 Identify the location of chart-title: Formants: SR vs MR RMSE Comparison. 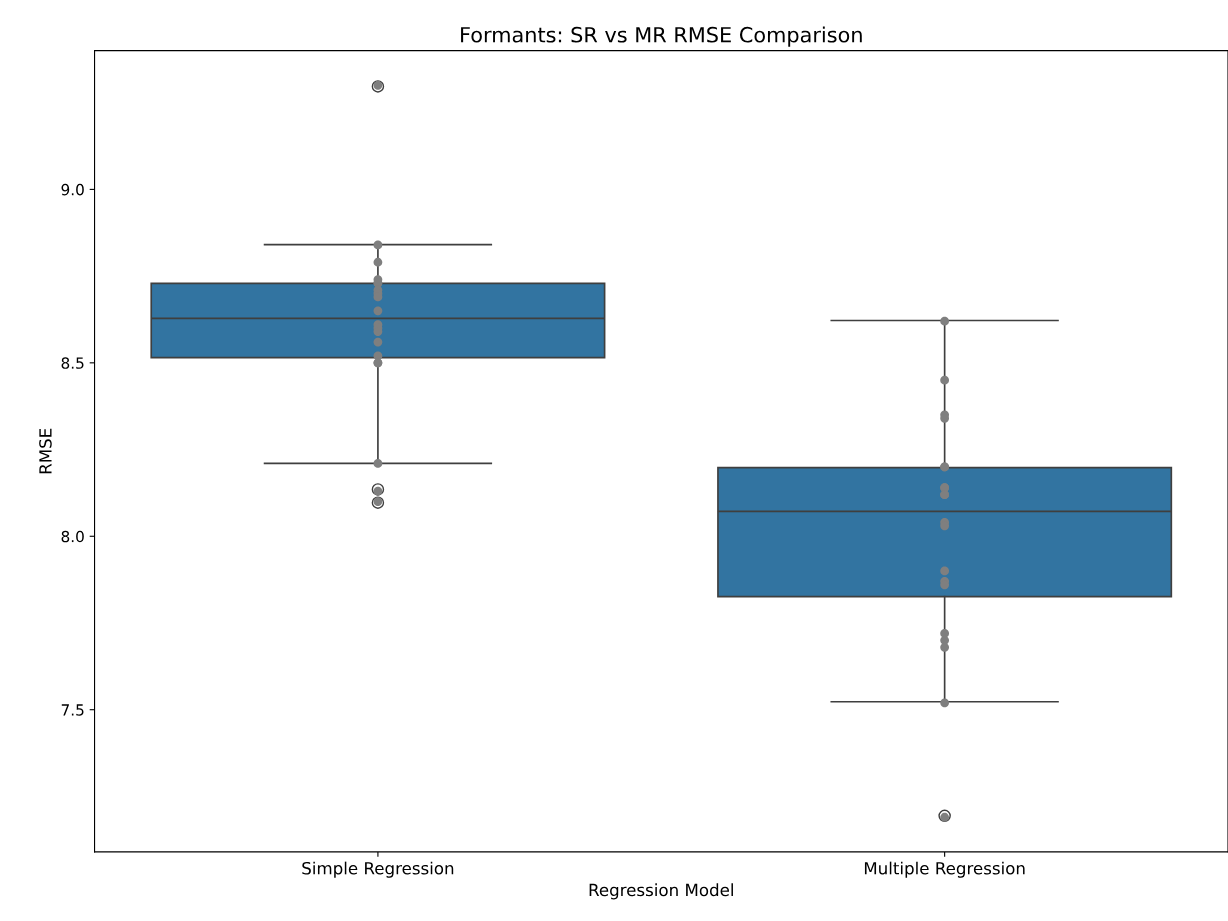
(661, 36).